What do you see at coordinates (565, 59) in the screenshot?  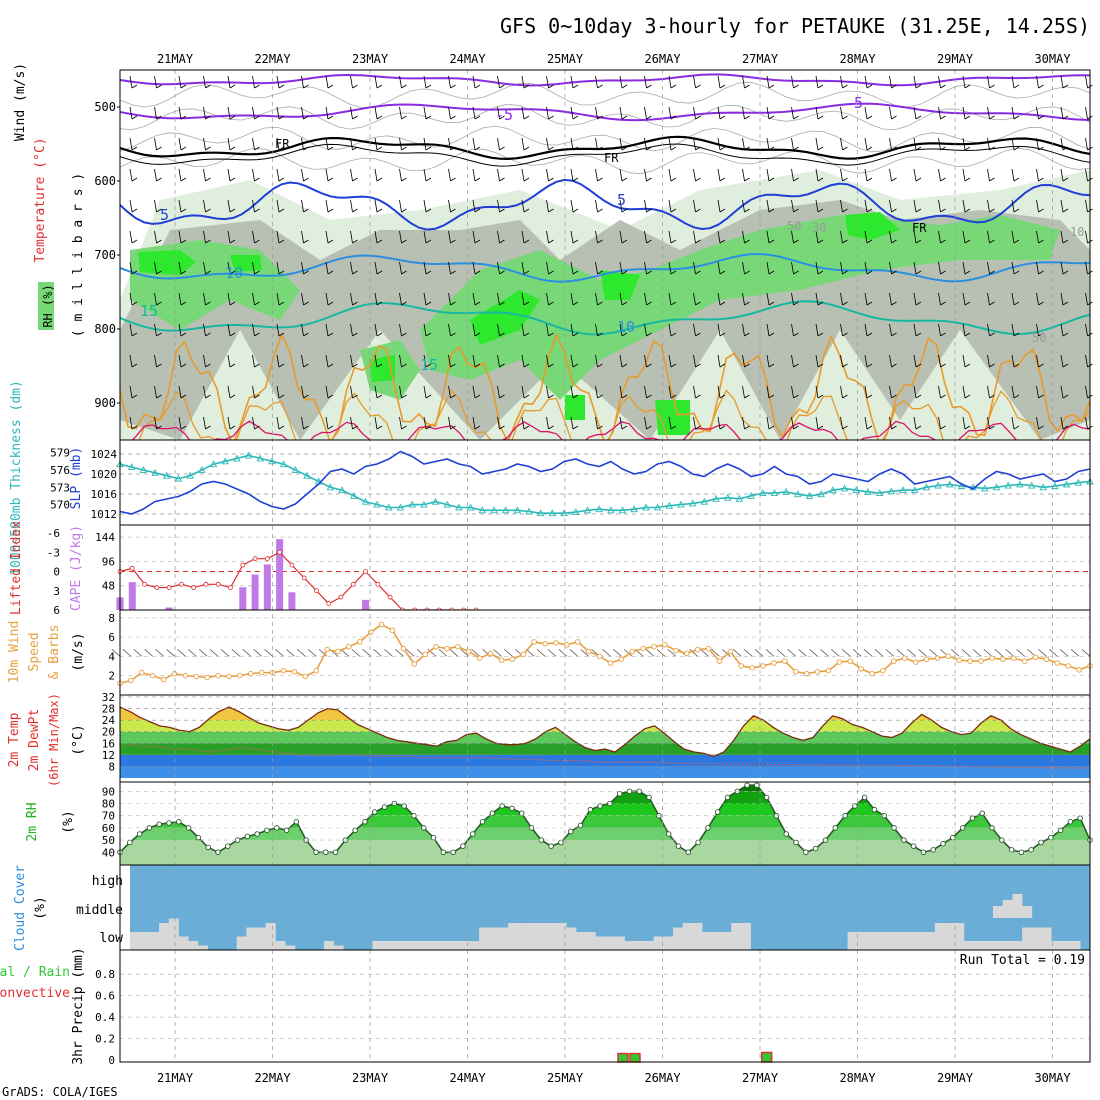 I see `top-x-tick-label: 25MAY` at bounding box center [565, 59].